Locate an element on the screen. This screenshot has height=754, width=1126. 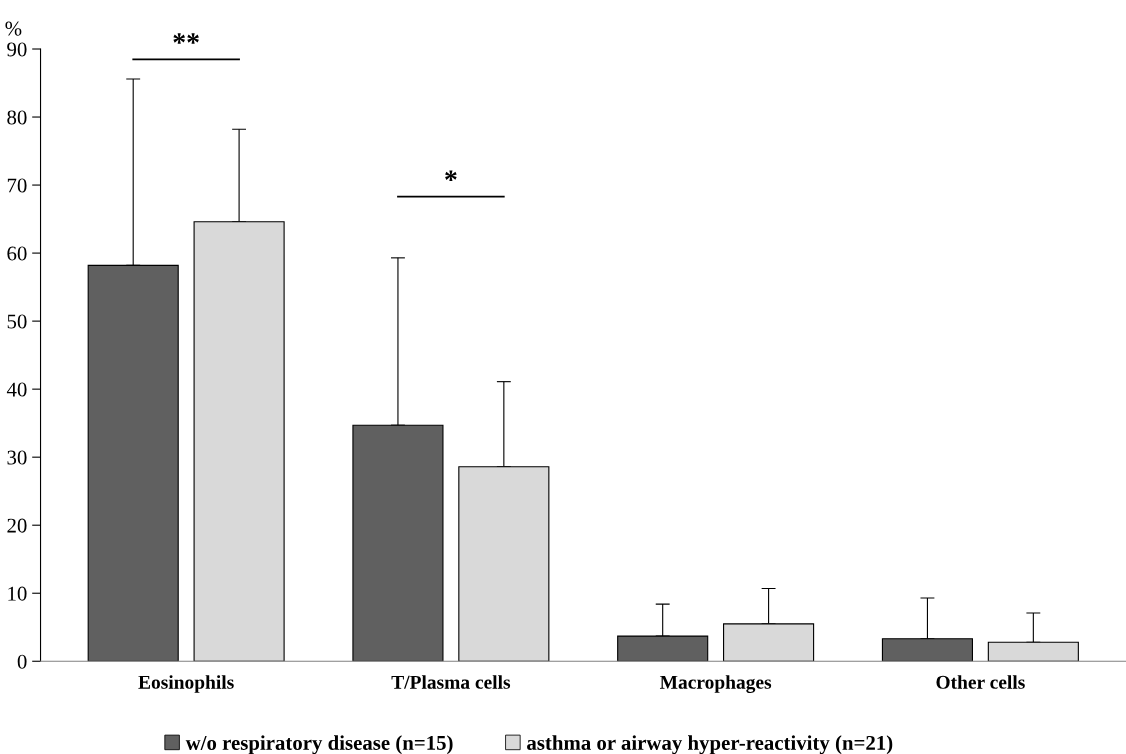
legend-label: w/o respiratory disease (n=15) is located at coordinates (319, 744).